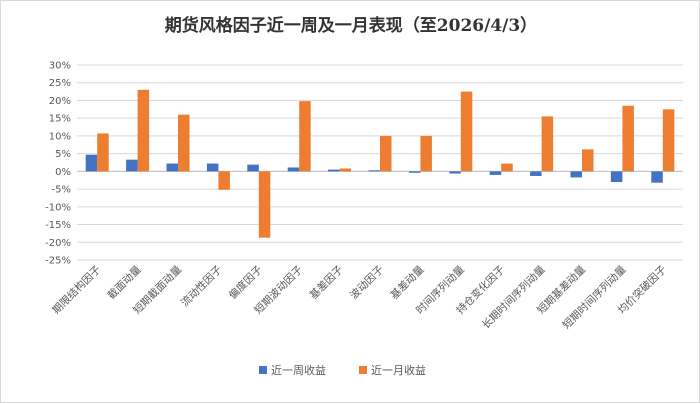 This screenshot has width=700, height=404. What do you see at coordinates (366, 282) in the screenshot?
I see `category-label: 波动因子` at bounding box center [366, 282].